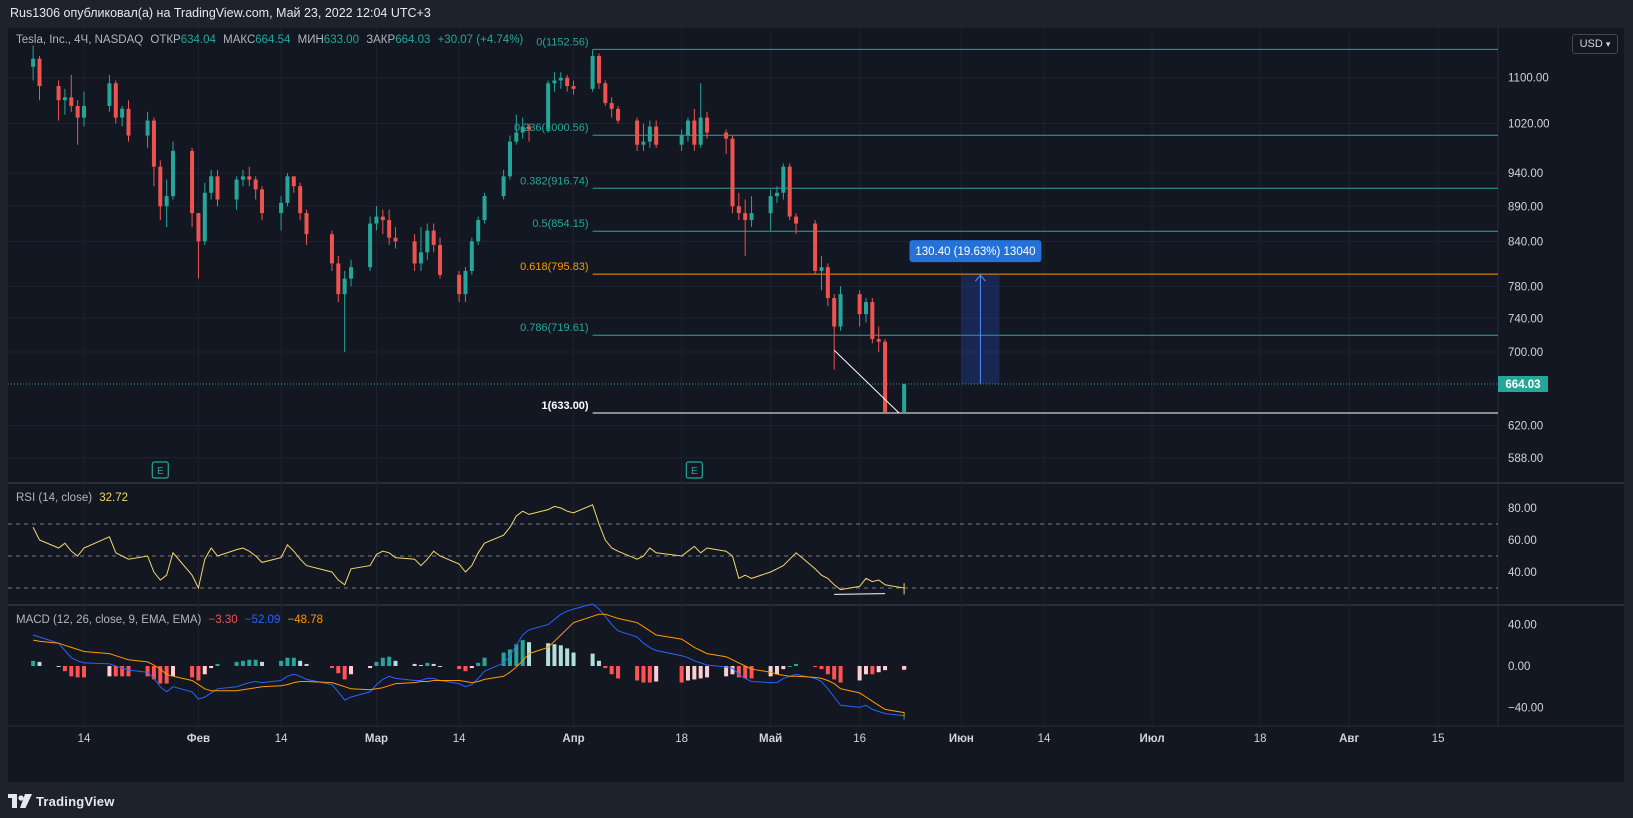 The width and height of the screenshot is (1633, 818). What do you see at coordinates (761, 739) in the screenshot?
I see `time-axis: 14 Фев 14 Мар 14 Апр 18 Май 16 Июн 14 Июл 18 Авг 15` at bounding box center [761, 739].